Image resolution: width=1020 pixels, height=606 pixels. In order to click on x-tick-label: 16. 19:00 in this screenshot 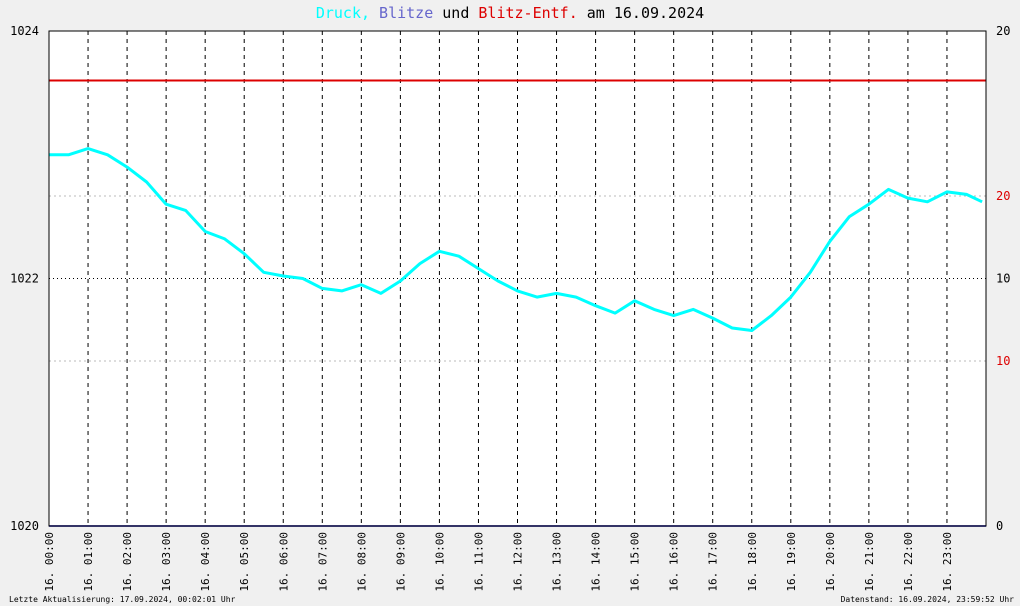, I will do `click(791, 562)`.